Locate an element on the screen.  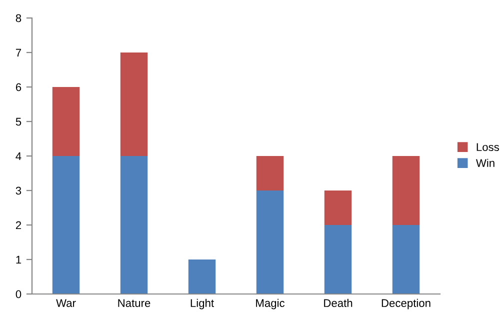
x-tick-label: Nature is located at coordinates (134, 303).